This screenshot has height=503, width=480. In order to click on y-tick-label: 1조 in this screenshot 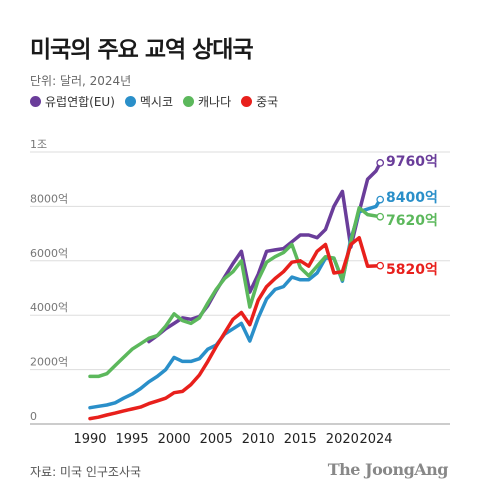, I will do `click(38, 144)`.